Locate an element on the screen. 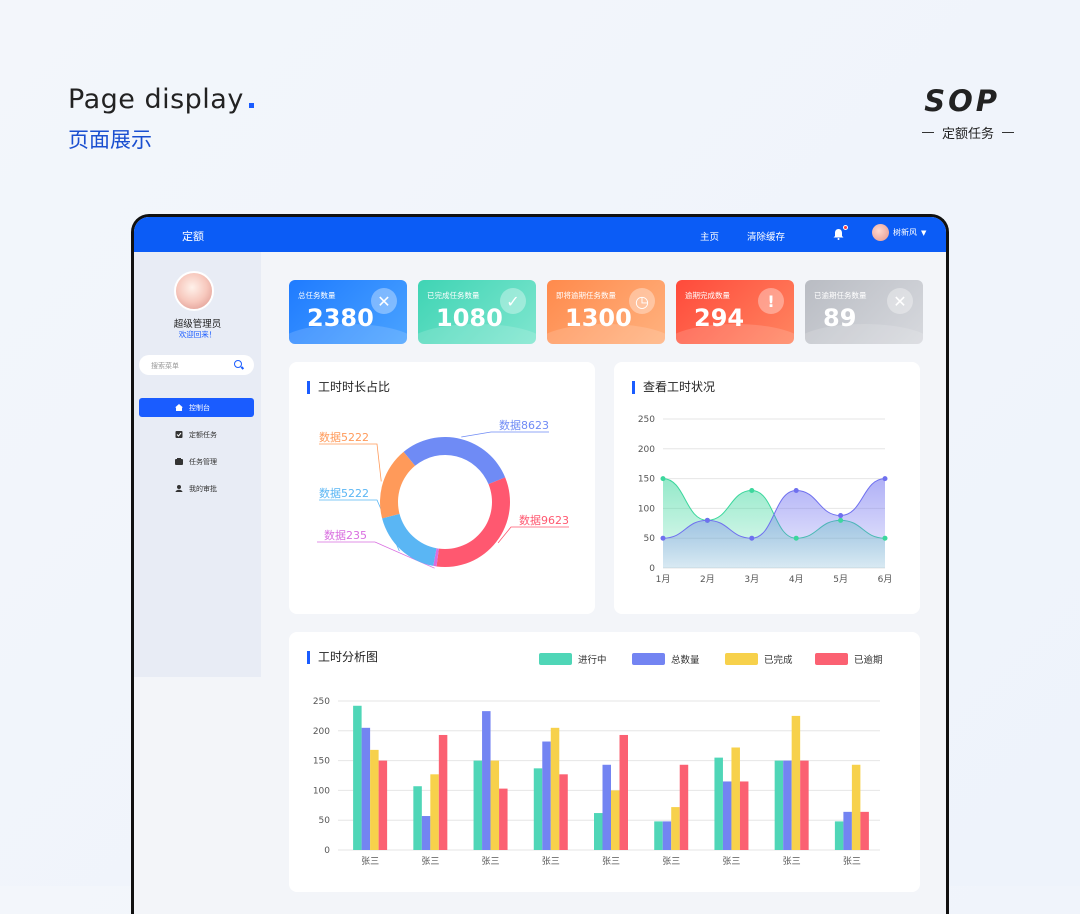  area-chart: 0 50 100 150 200 250 1月 2月 3月 4月 5月 6月 is located at coordinates (765, 500).